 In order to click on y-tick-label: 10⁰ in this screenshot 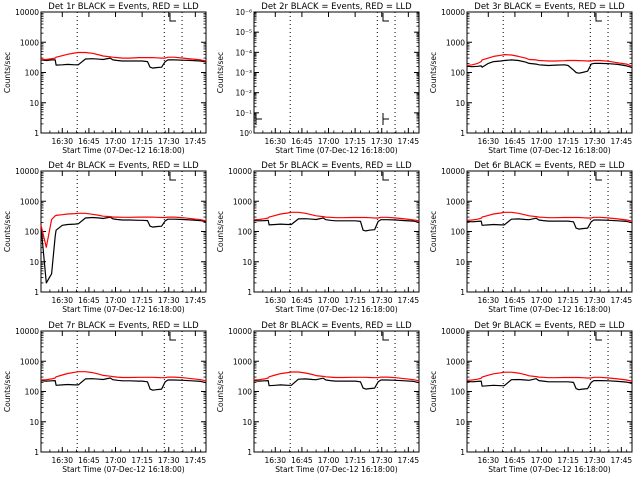, I will do `click(245, 133)`.